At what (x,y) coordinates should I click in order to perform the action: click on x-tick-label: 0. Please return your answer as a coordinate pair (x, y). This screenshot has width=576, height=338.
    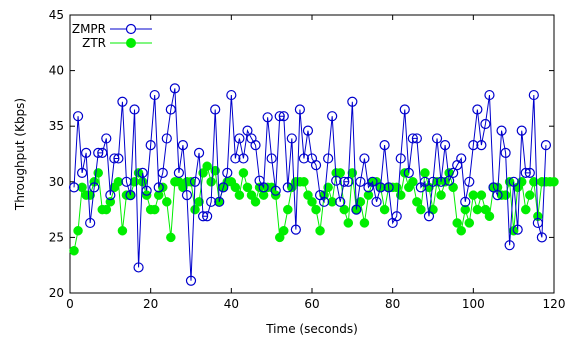
    Looking at the image, I should click on (70, 304).